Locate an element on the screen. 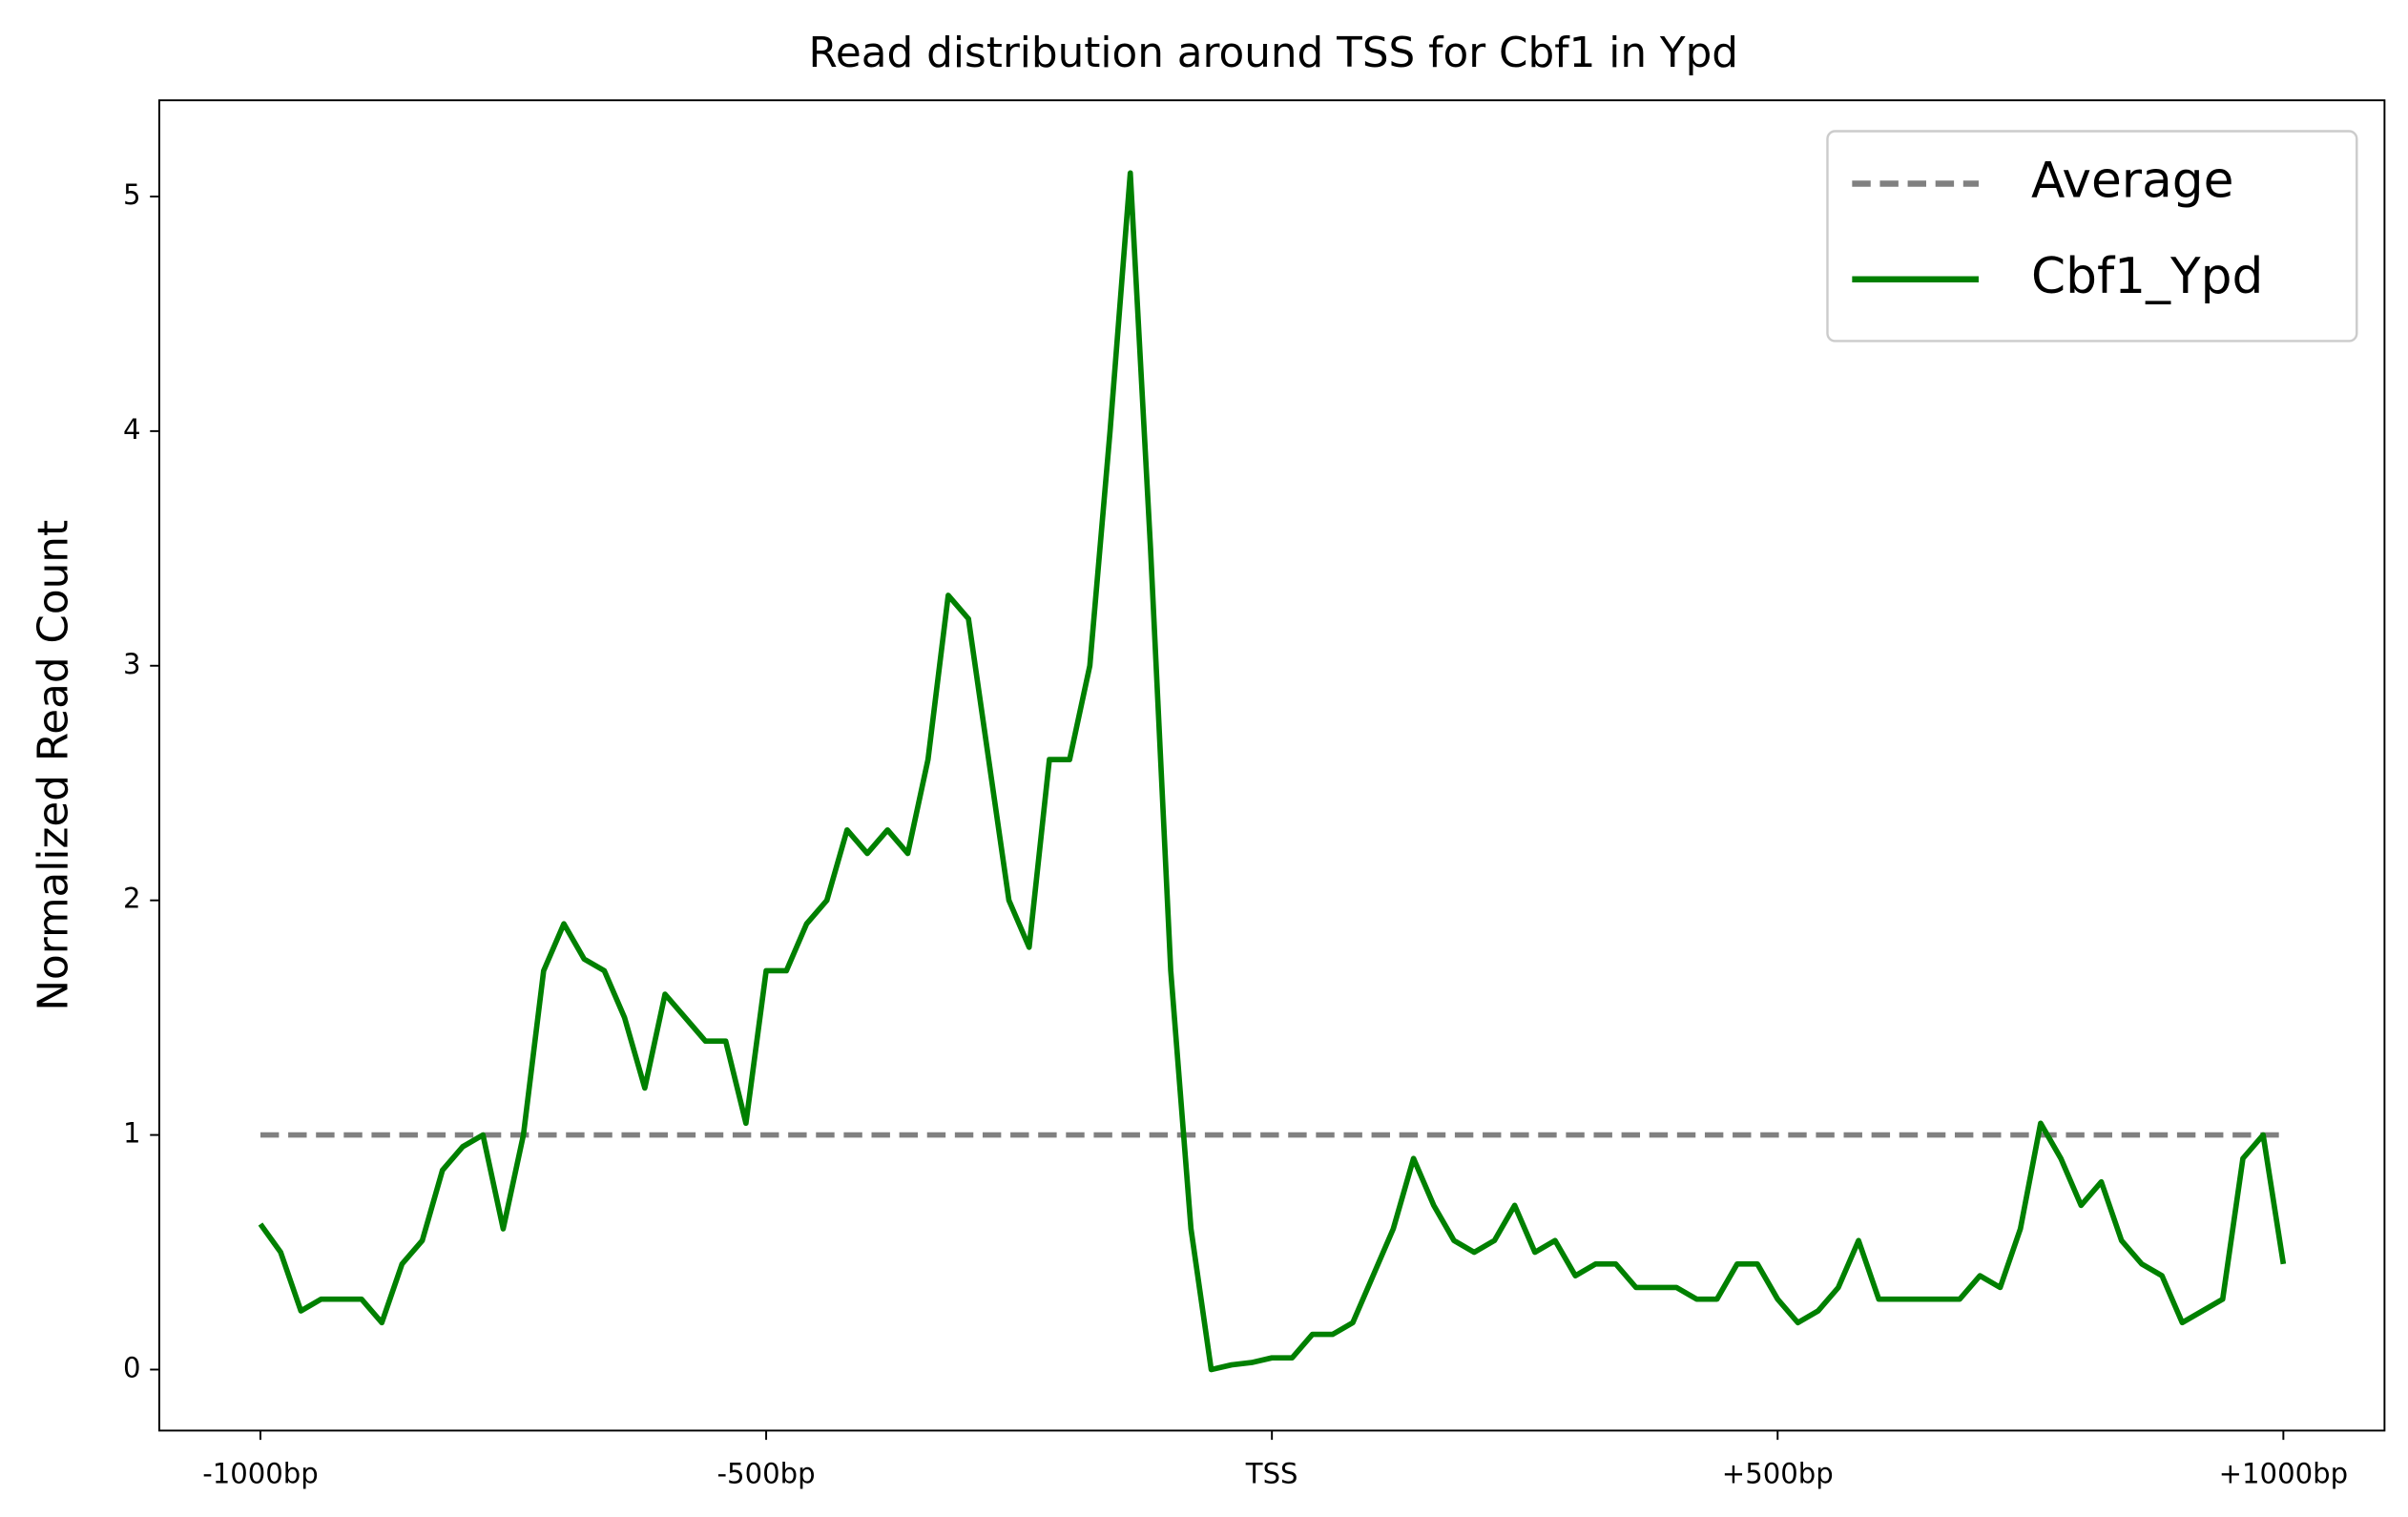 This screenshot has height=1517, width=2408. y-tick-label: 2 is located at coordinates (132, 899).